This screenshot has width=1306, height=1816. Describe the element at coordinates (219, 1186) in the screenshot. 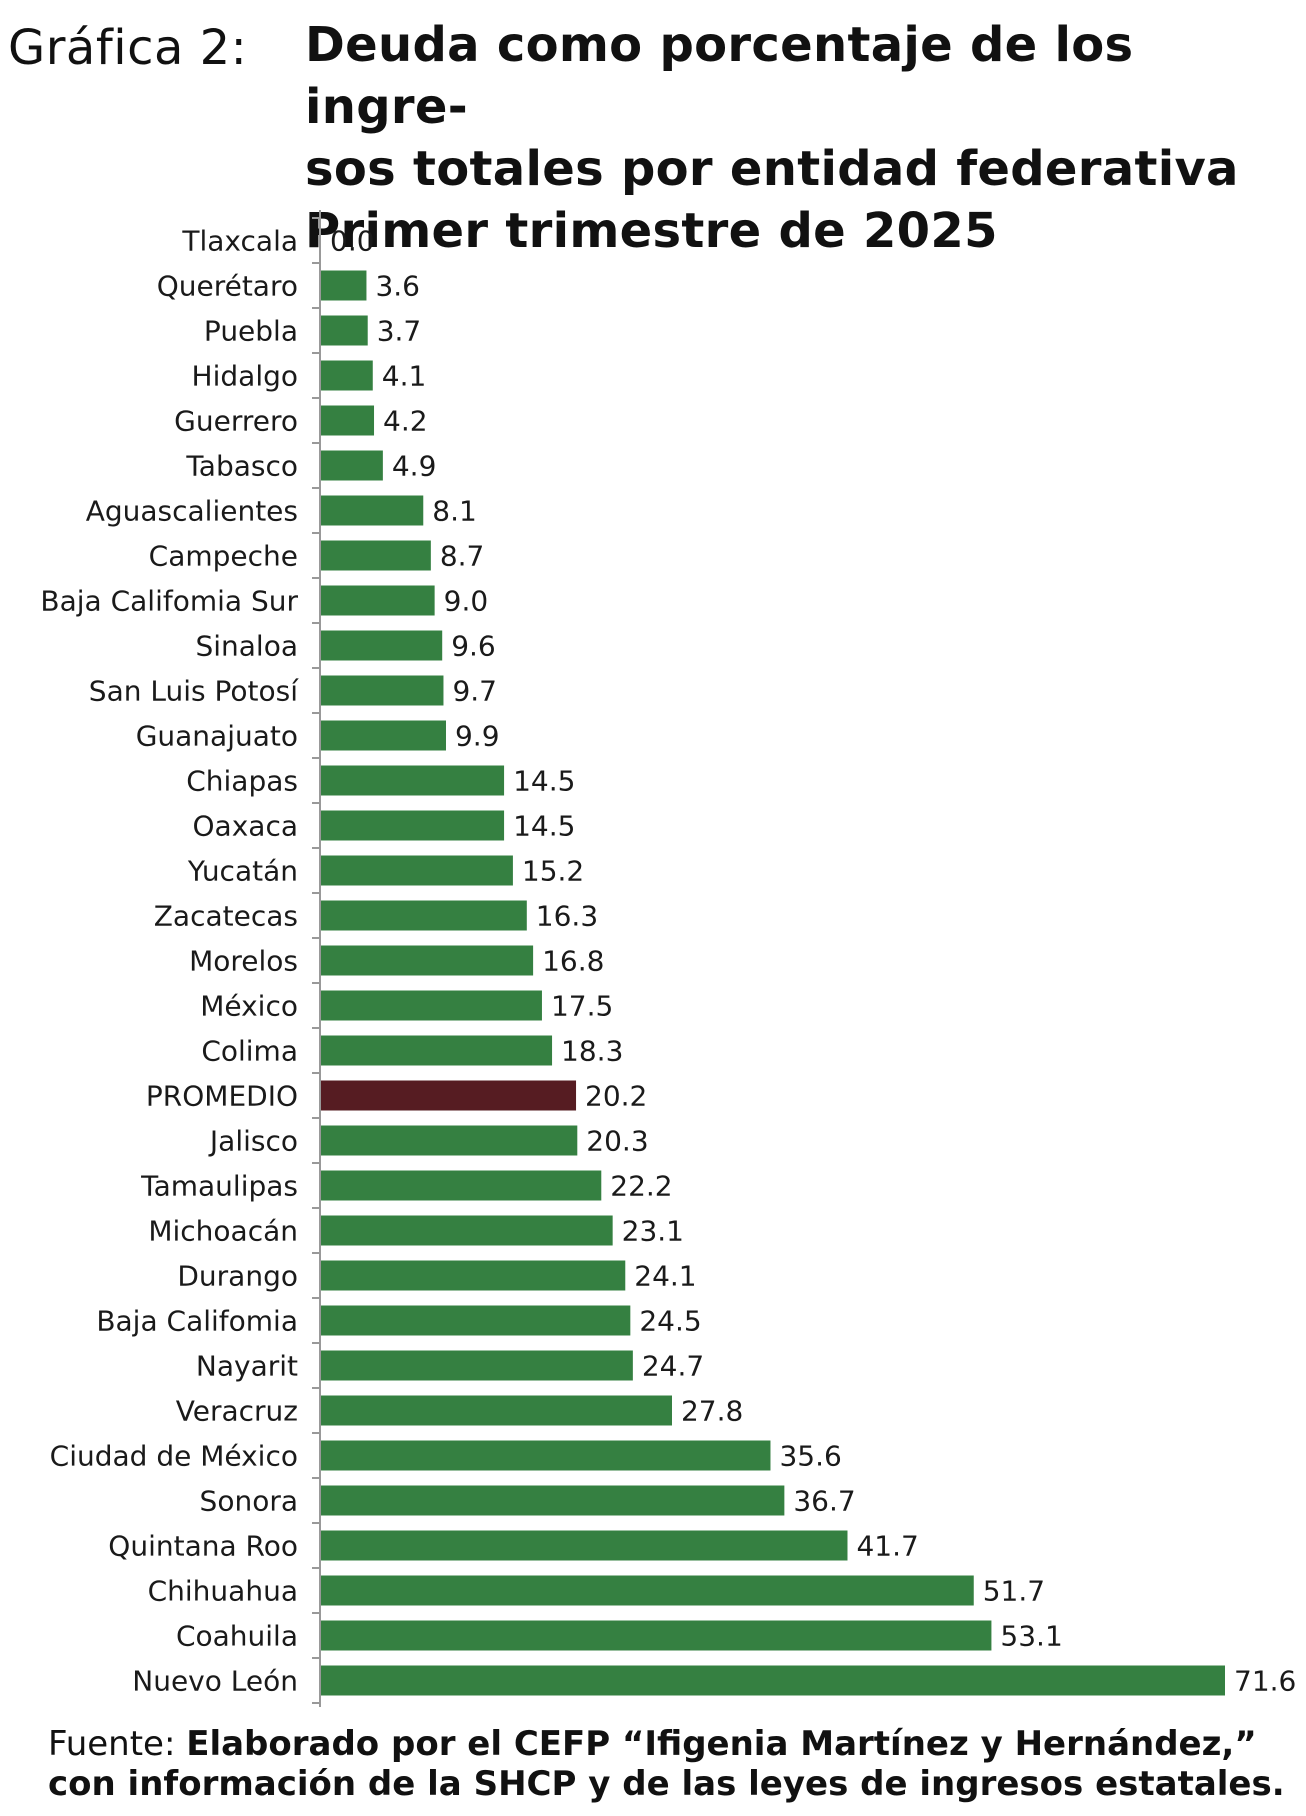

I see `category-label: Tamaulipas` at that location.